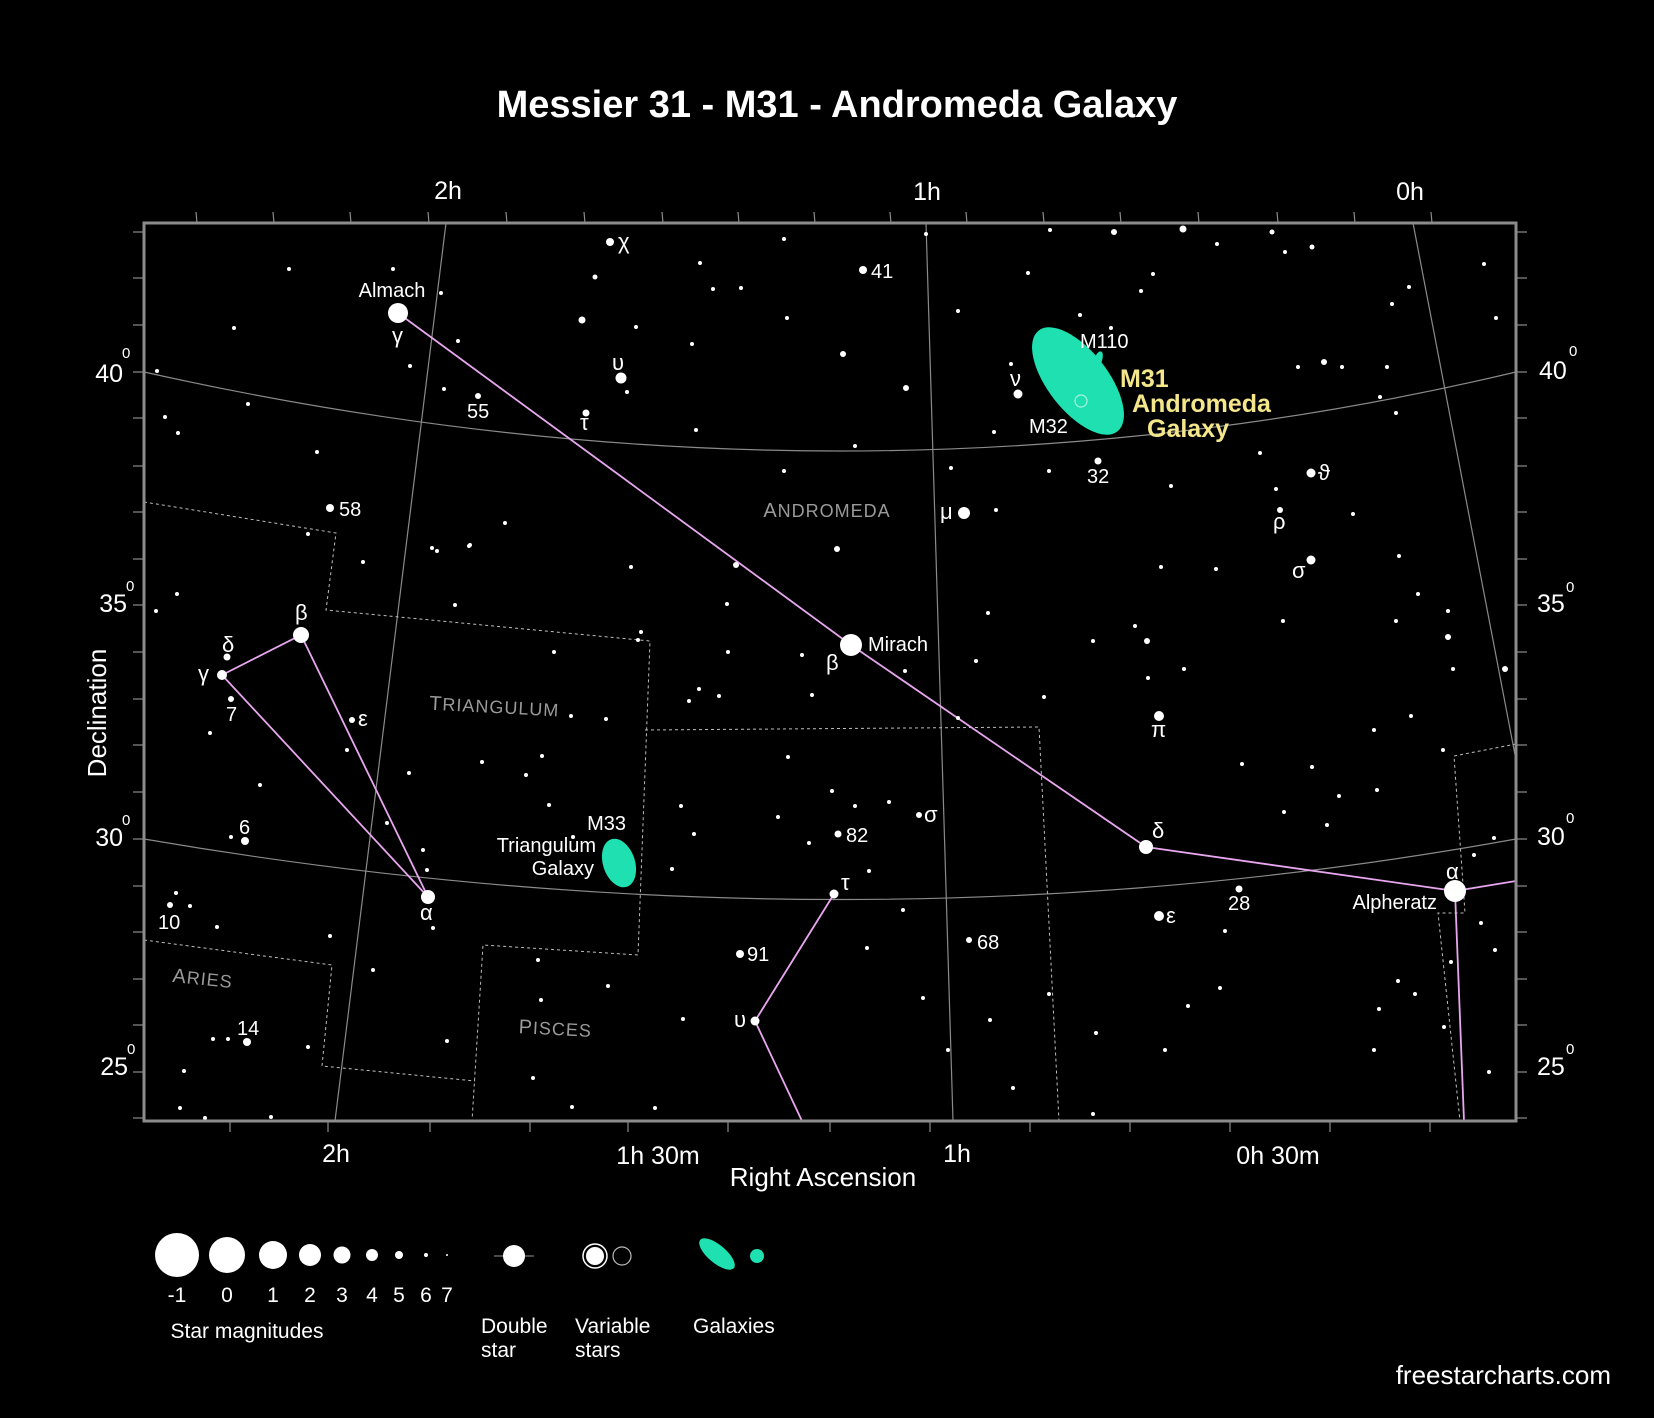 The width and height of the screenshot is (1654, 1418). What do you see at coordinates (1018, 394) in the screenshot?
I see `star-nu-and` at bounding box center [1018, 394].